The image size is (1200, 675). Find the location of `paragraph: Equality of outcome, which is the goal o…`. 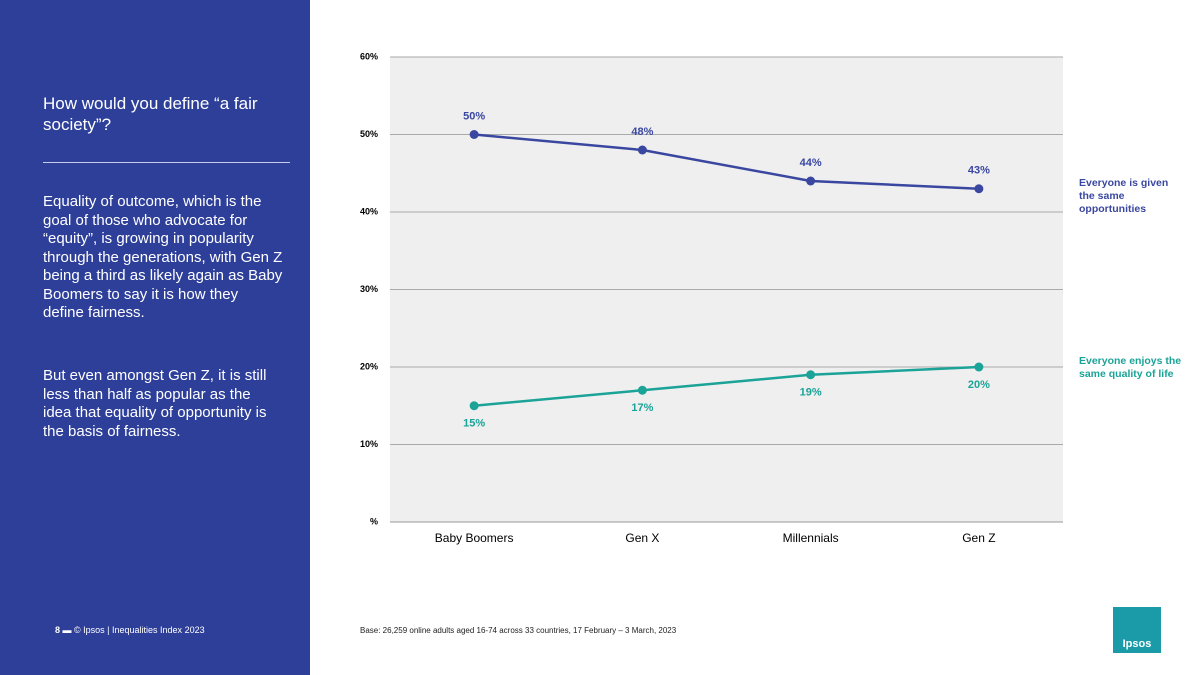

paragraph: Equality of outcome, which is the goal o… is located at coordinates (163, 257).